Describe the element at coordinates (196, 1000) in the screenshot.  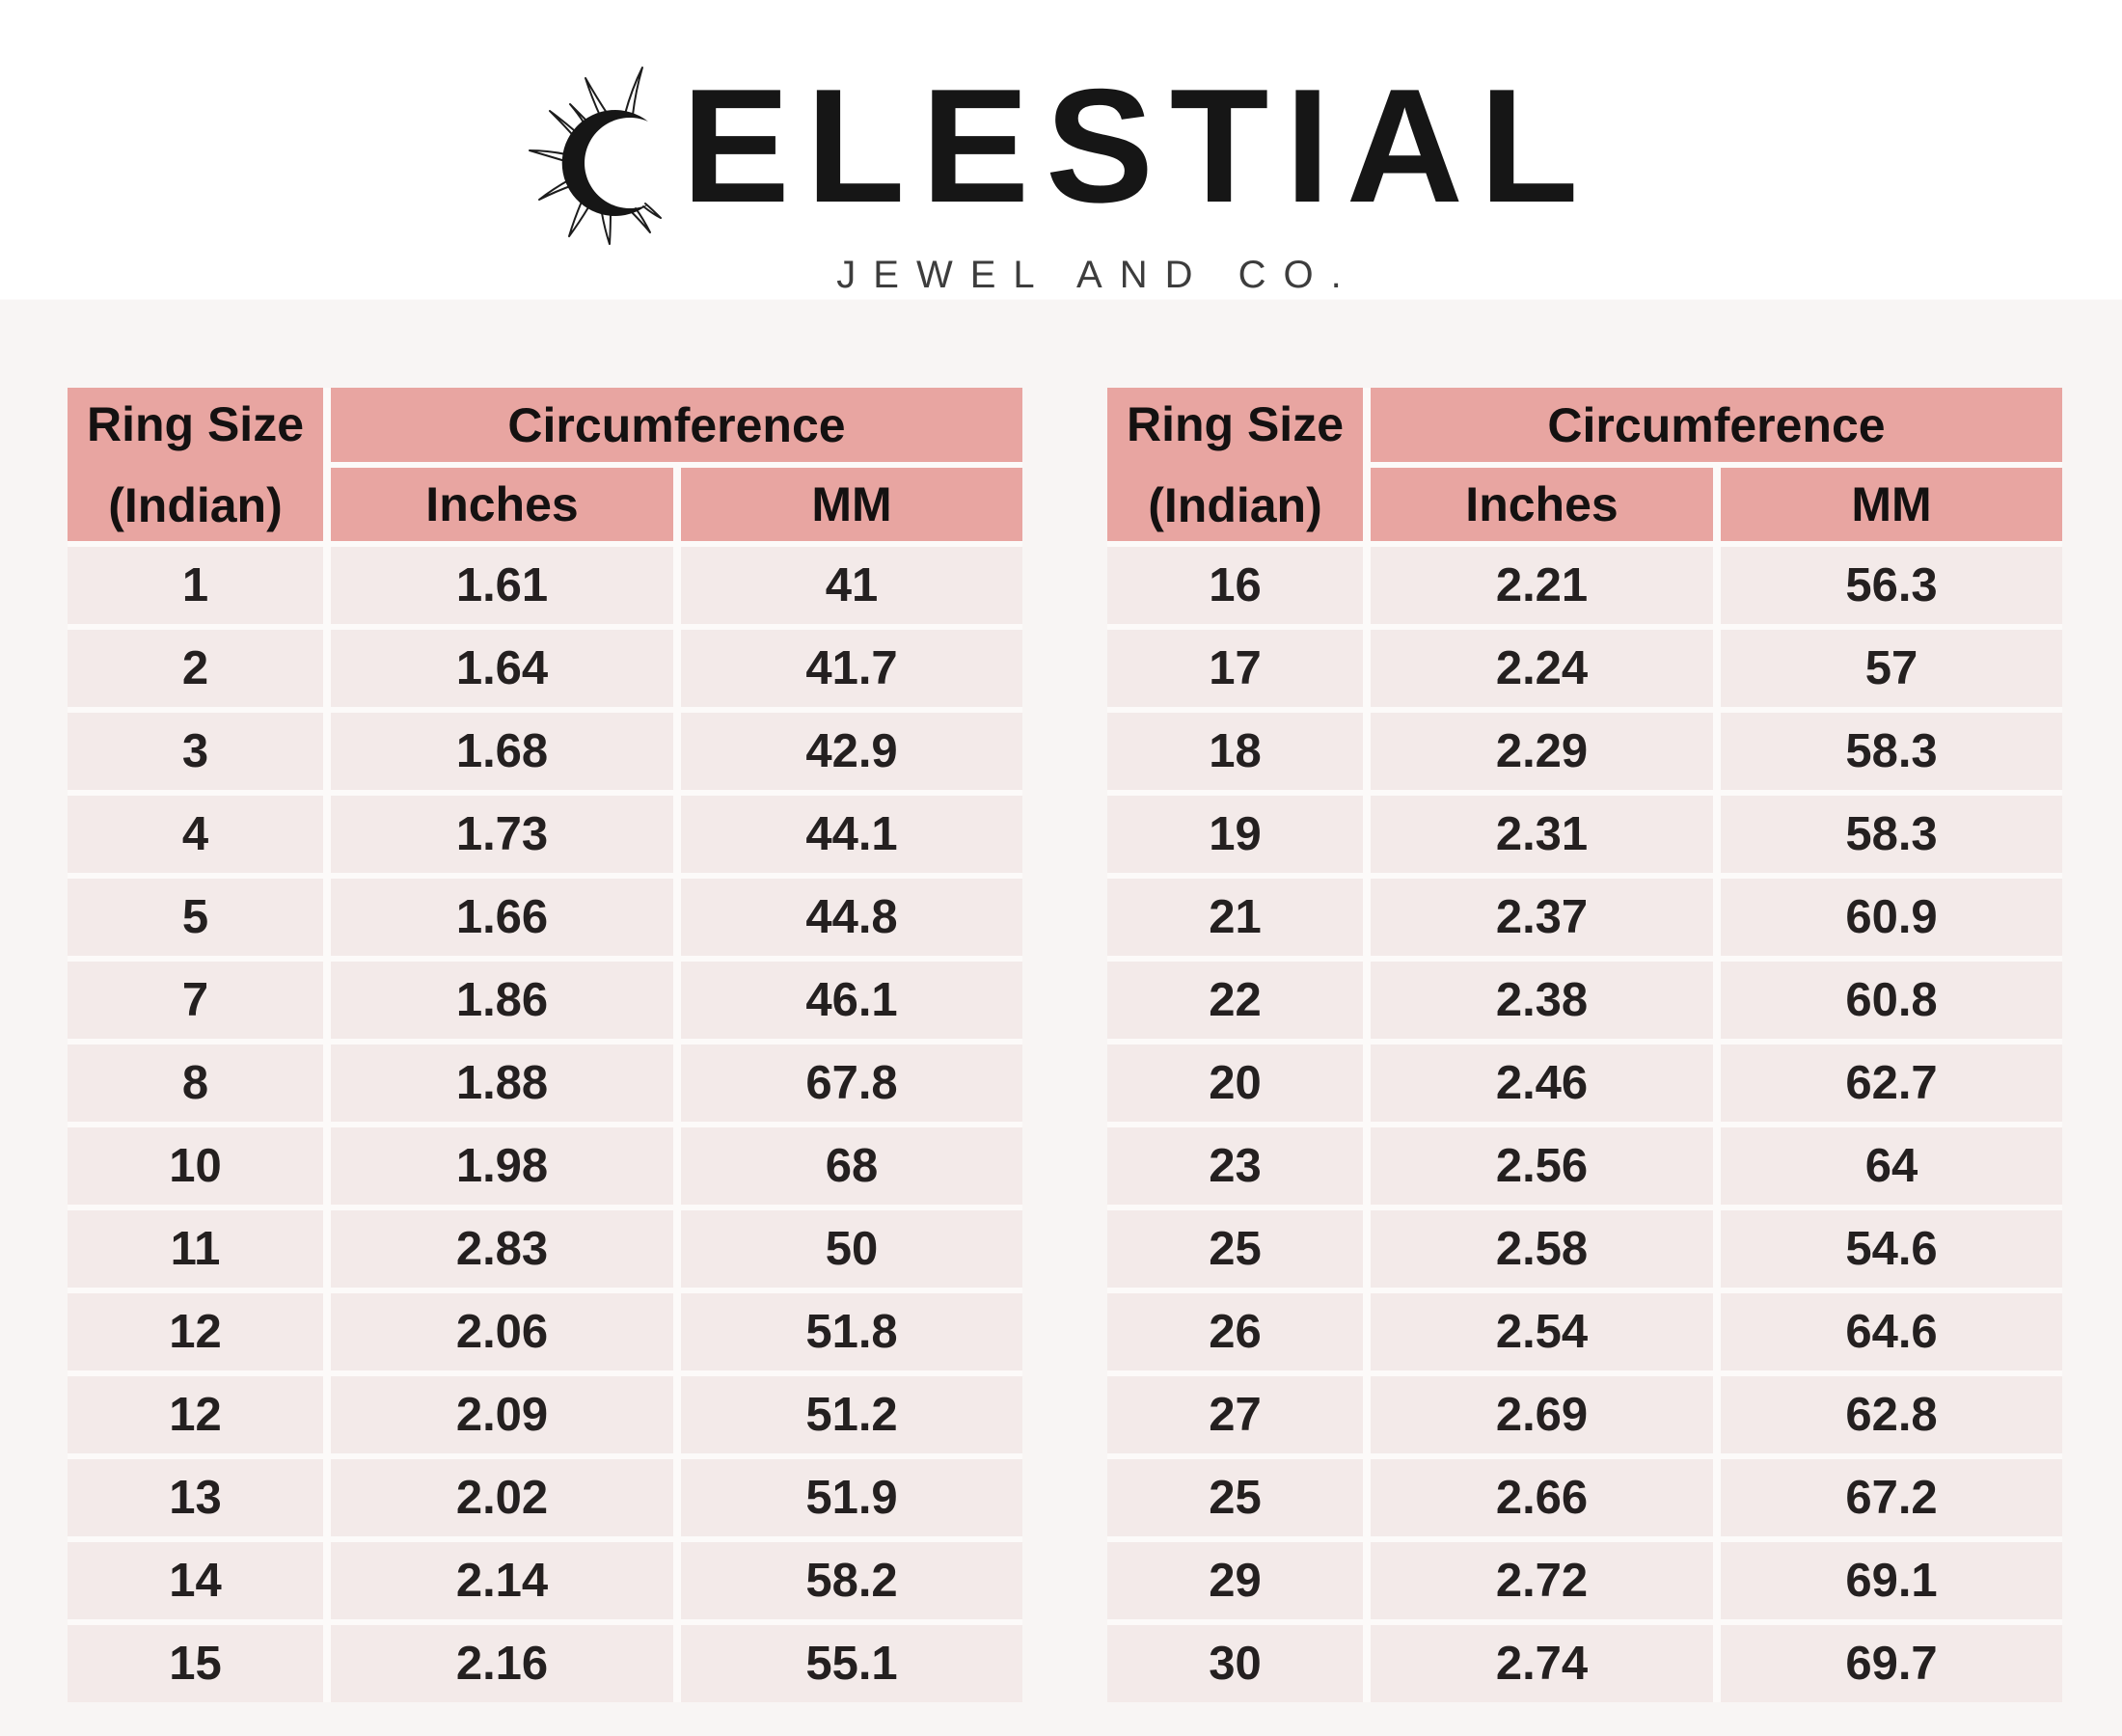
I see `table-cell: 7` at that location.